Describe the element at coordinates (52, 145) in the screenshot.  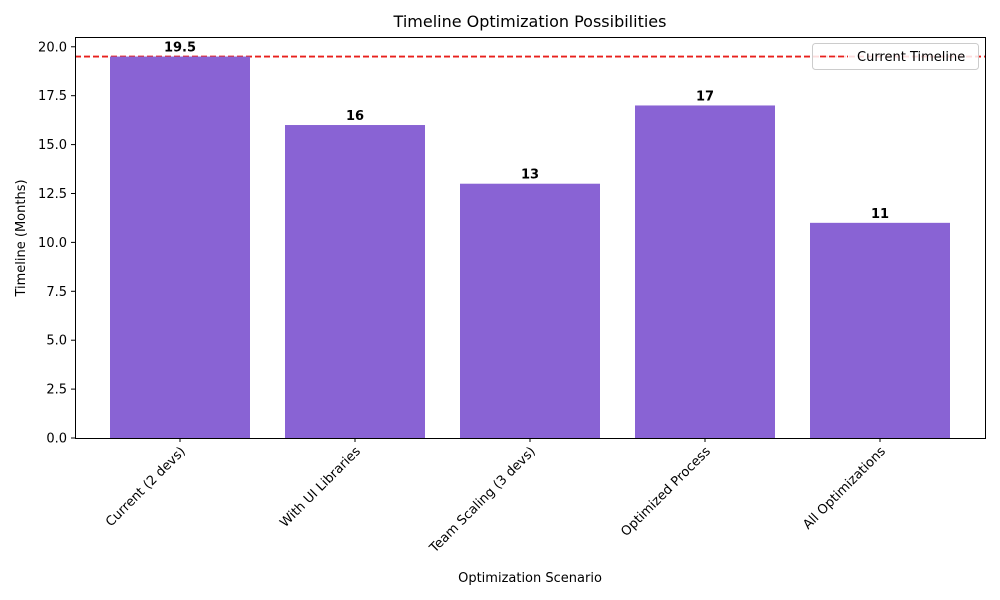
I see `y-tick-label: 15.0` at that location.